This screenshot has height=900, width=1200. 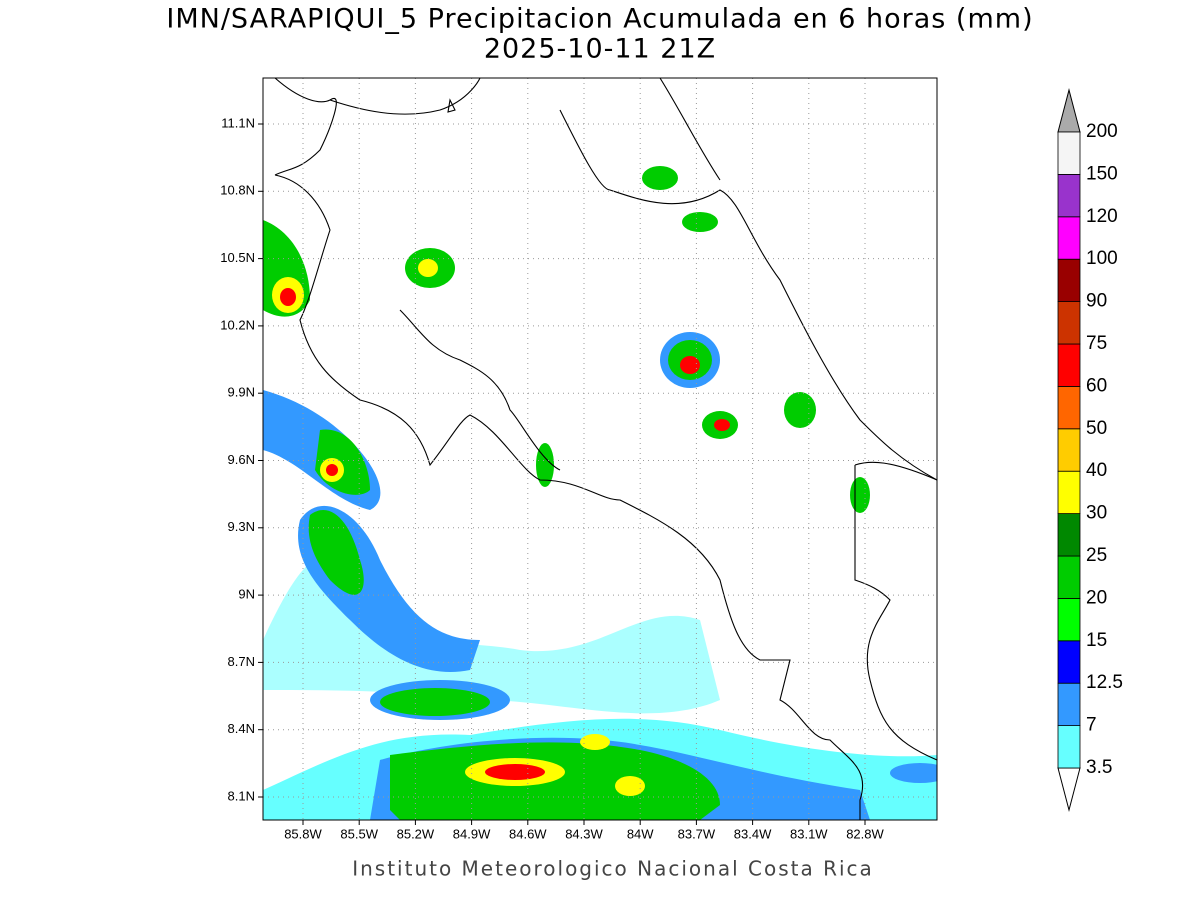 What do you see at coordinates (241, 459) in the screenshot?
I see `lat-tick-label: 9.6N` at bounding box center [241, 459].